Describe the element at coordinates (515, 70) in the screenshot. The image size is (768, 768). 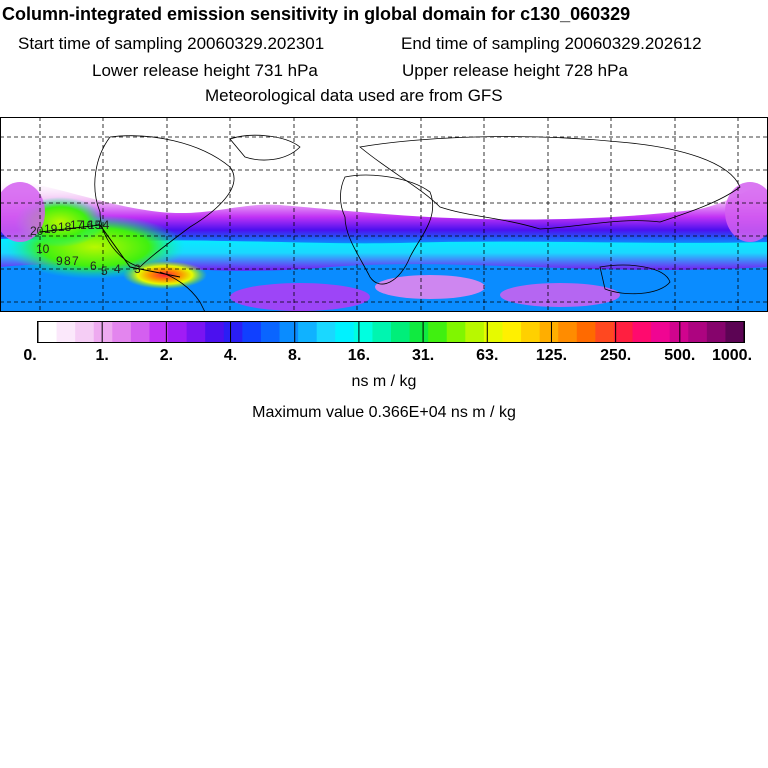
I see `upper-release-label: Upper release height 728 hPa` at that location.